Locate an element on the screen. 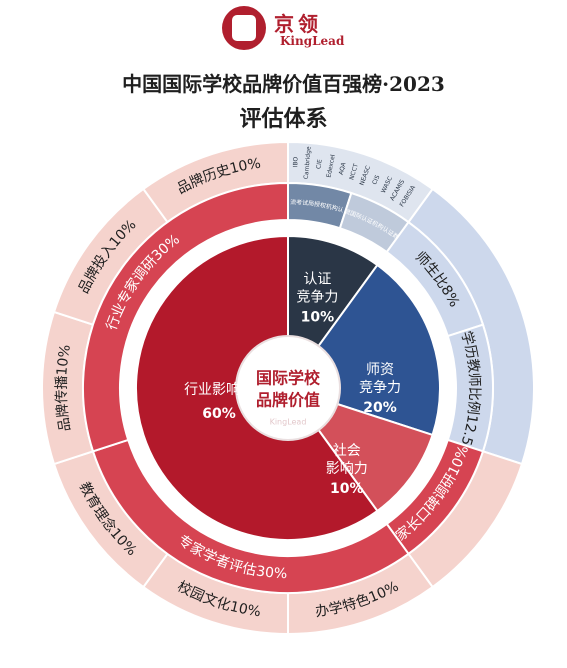 The height and width of the screenshot is (668, 567). inner-label-1-line1: 认证 is located at coordinates (317, 280).